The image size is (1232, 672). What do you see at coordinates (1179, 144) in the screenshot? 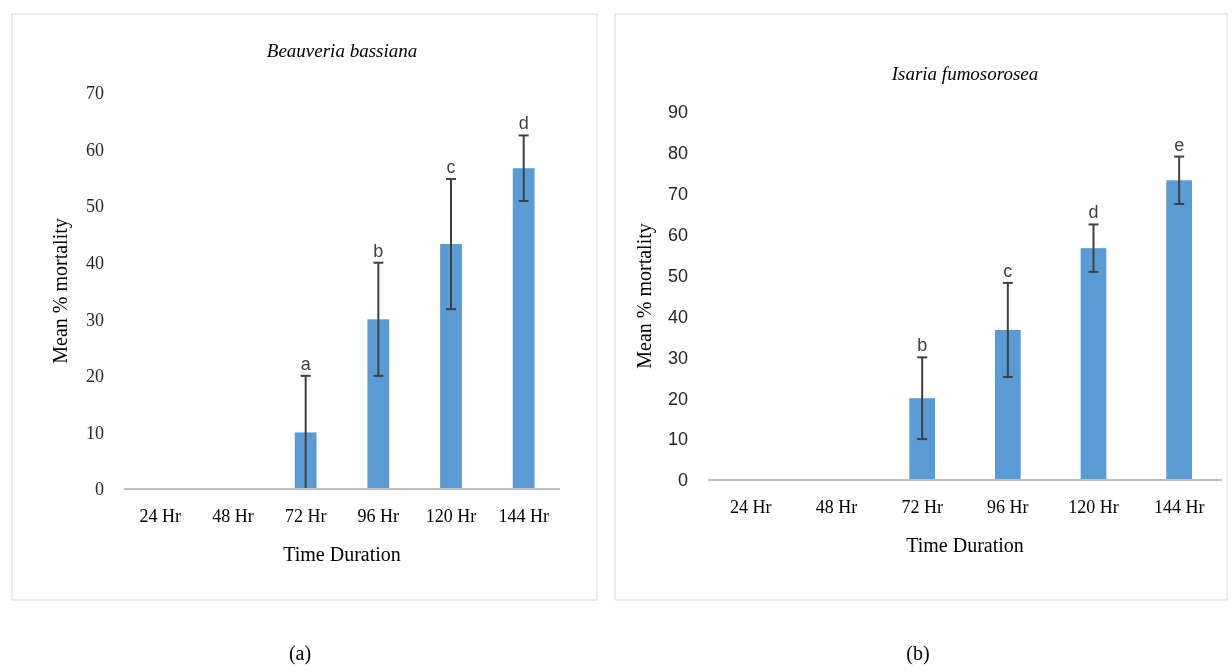
I see `annotation: e` at bounding box center [1179, 144].